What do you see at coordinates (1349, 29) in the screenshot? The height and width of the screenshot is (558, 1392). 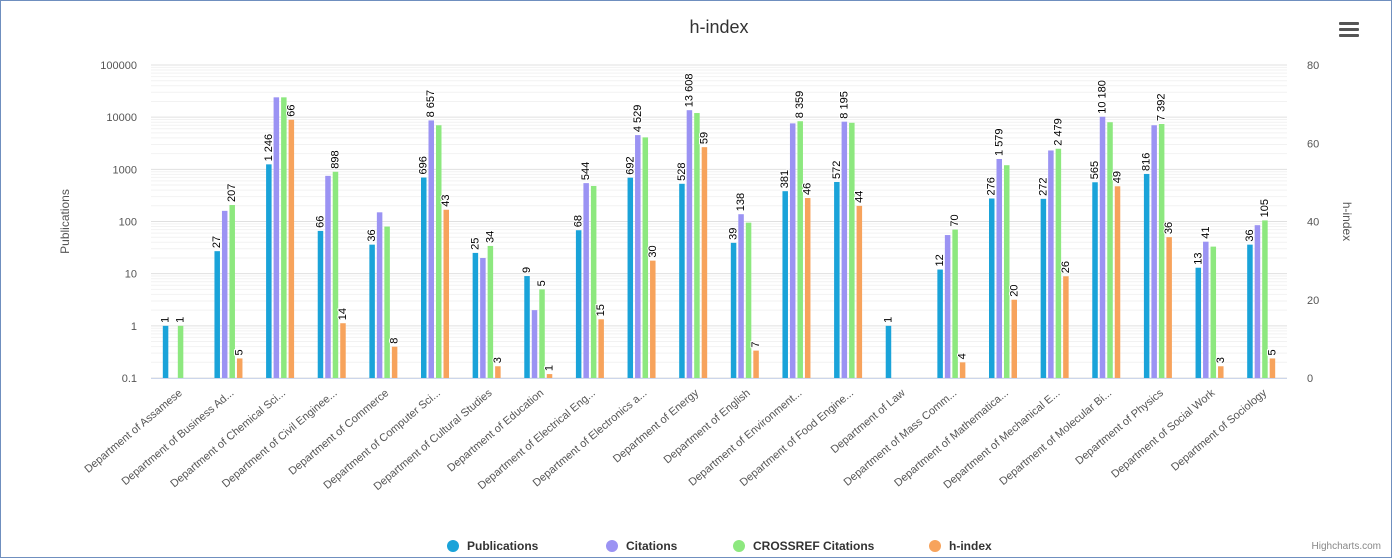 I see `hamburger-menu-icon` at bounding box center [1349, 29].